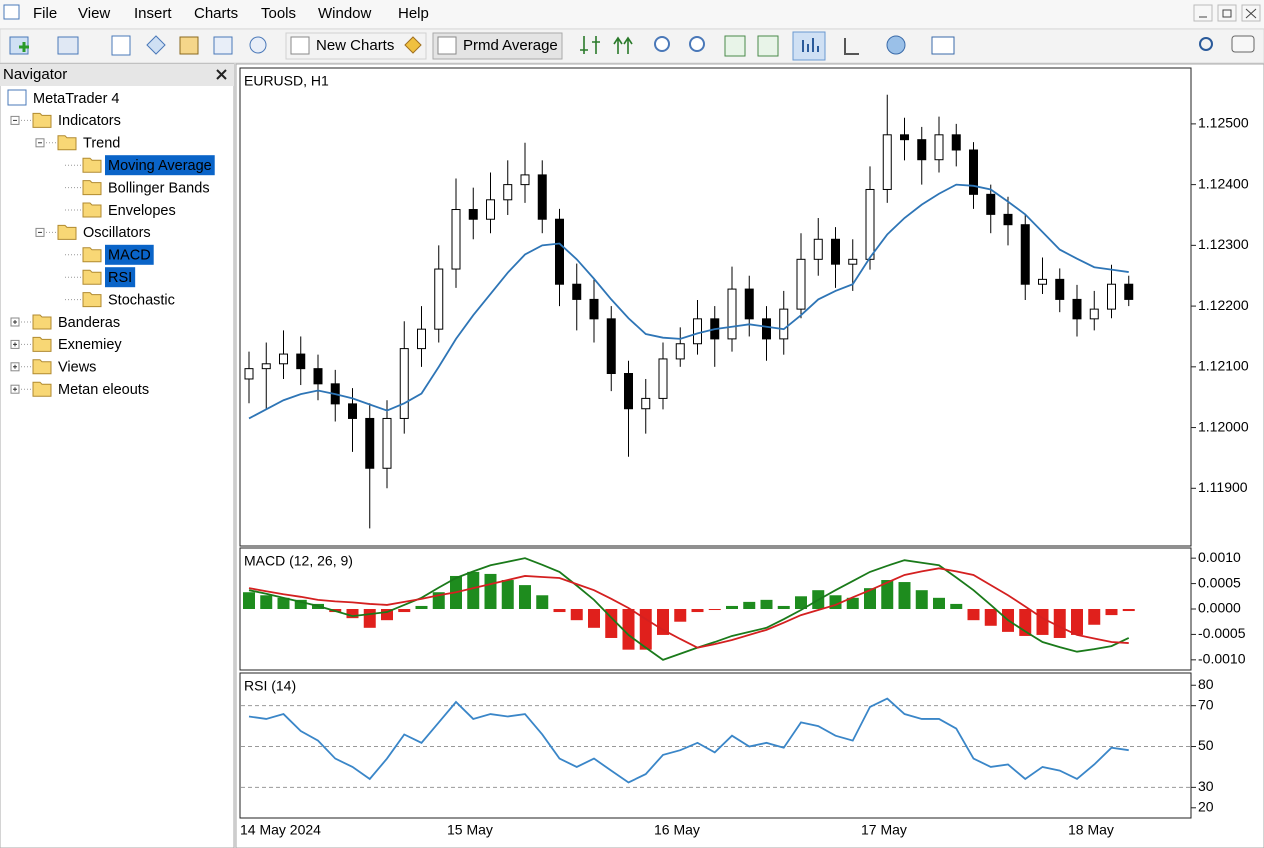 The height and width of the screenshot is (848, 1264). What do you see at coordinates (223, 45) in the screenshot?
I see `terminal-icon` at bounding box center [223, 45].